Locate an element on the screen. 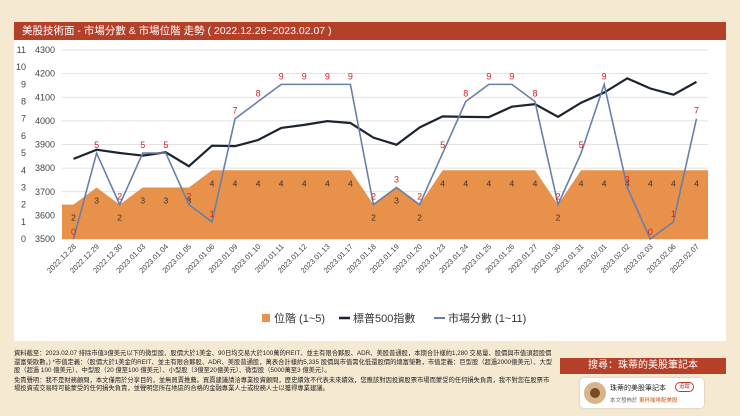  left-axis-tick: 5 is located at coordinates (23, 153).